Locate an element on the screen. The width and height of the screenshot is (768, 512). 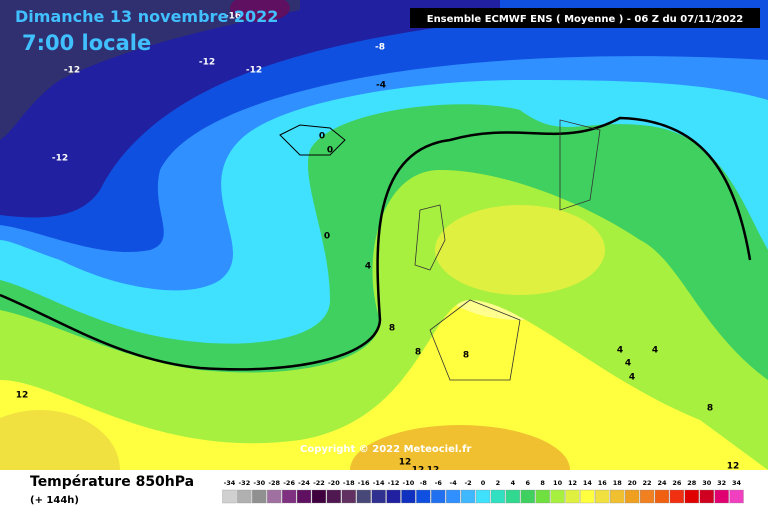
legend-label: -14 is located at coordinates (379, 483).